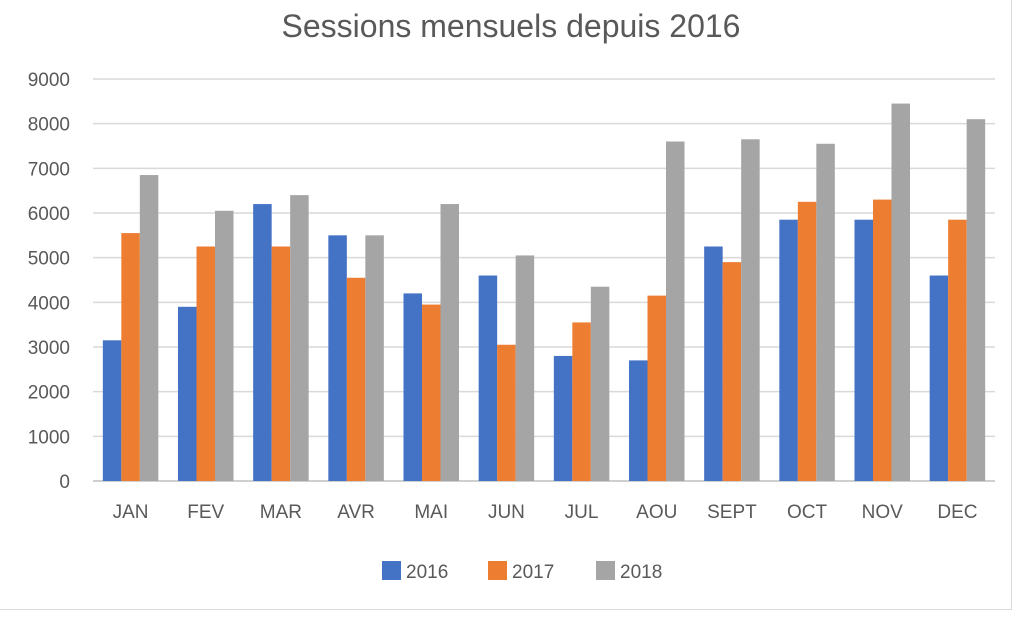 The height and width of the screenshot is (621, 1024). Describe the element at coordinates (525, 368) in the screenshot. I see `bar-2018-jun` at that location.